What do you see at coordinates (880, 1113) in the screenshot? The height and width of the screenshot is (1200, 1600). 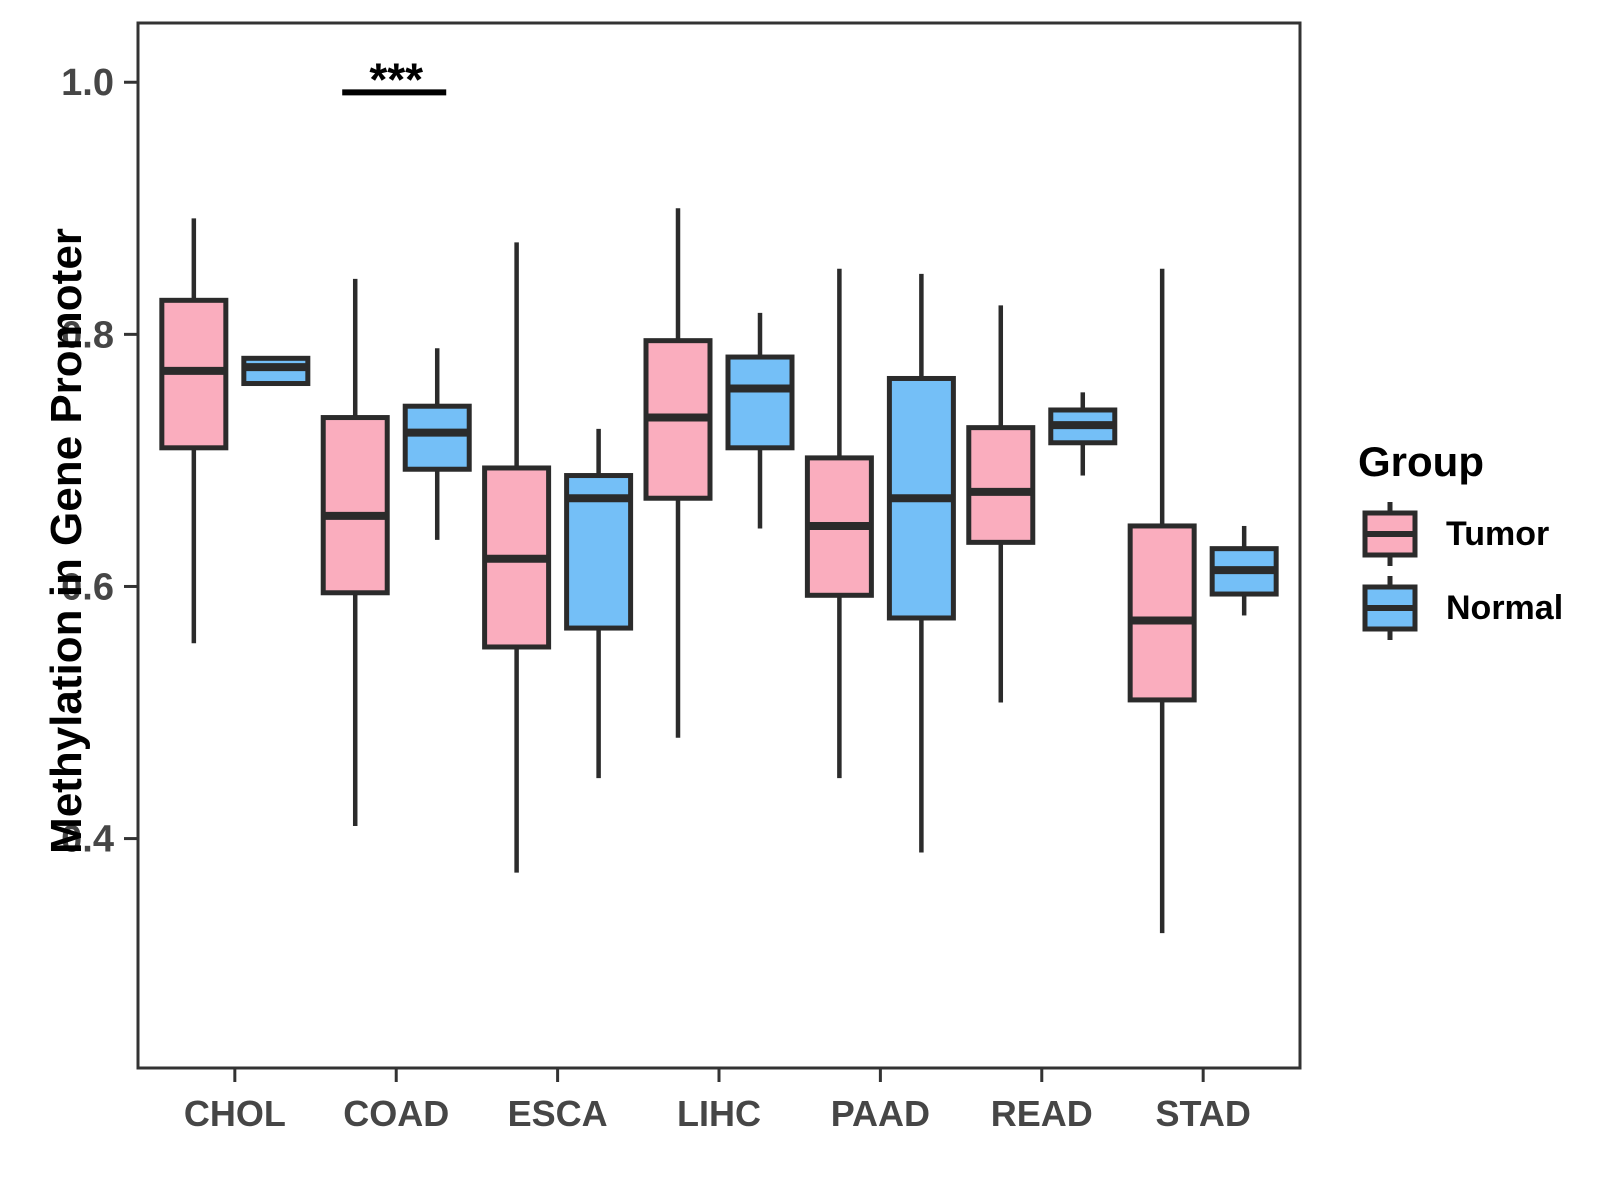 I see `x-tick-label-paad: PAAD` at bounding box center [880, 1113].